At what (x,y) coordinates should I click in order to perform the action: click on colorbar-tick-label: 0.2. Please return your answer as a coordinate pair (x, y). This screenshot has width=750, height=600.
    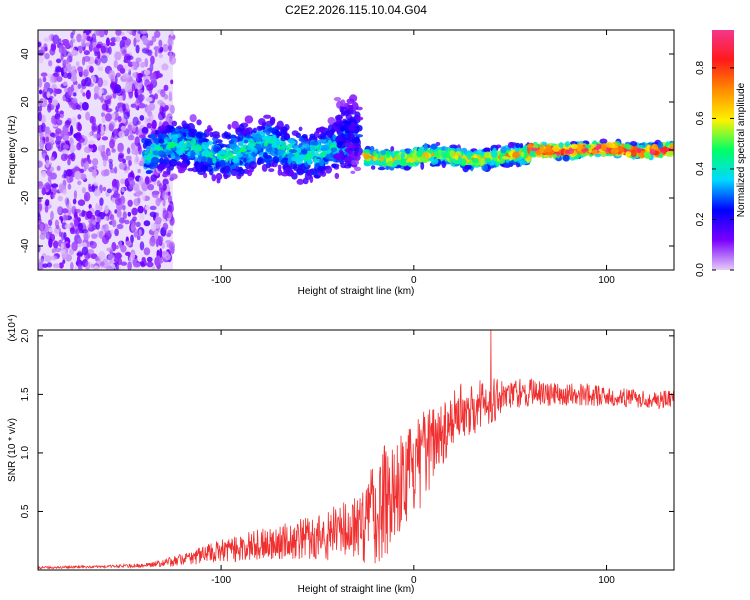
    Looking at the image, I should click on (700, 219).